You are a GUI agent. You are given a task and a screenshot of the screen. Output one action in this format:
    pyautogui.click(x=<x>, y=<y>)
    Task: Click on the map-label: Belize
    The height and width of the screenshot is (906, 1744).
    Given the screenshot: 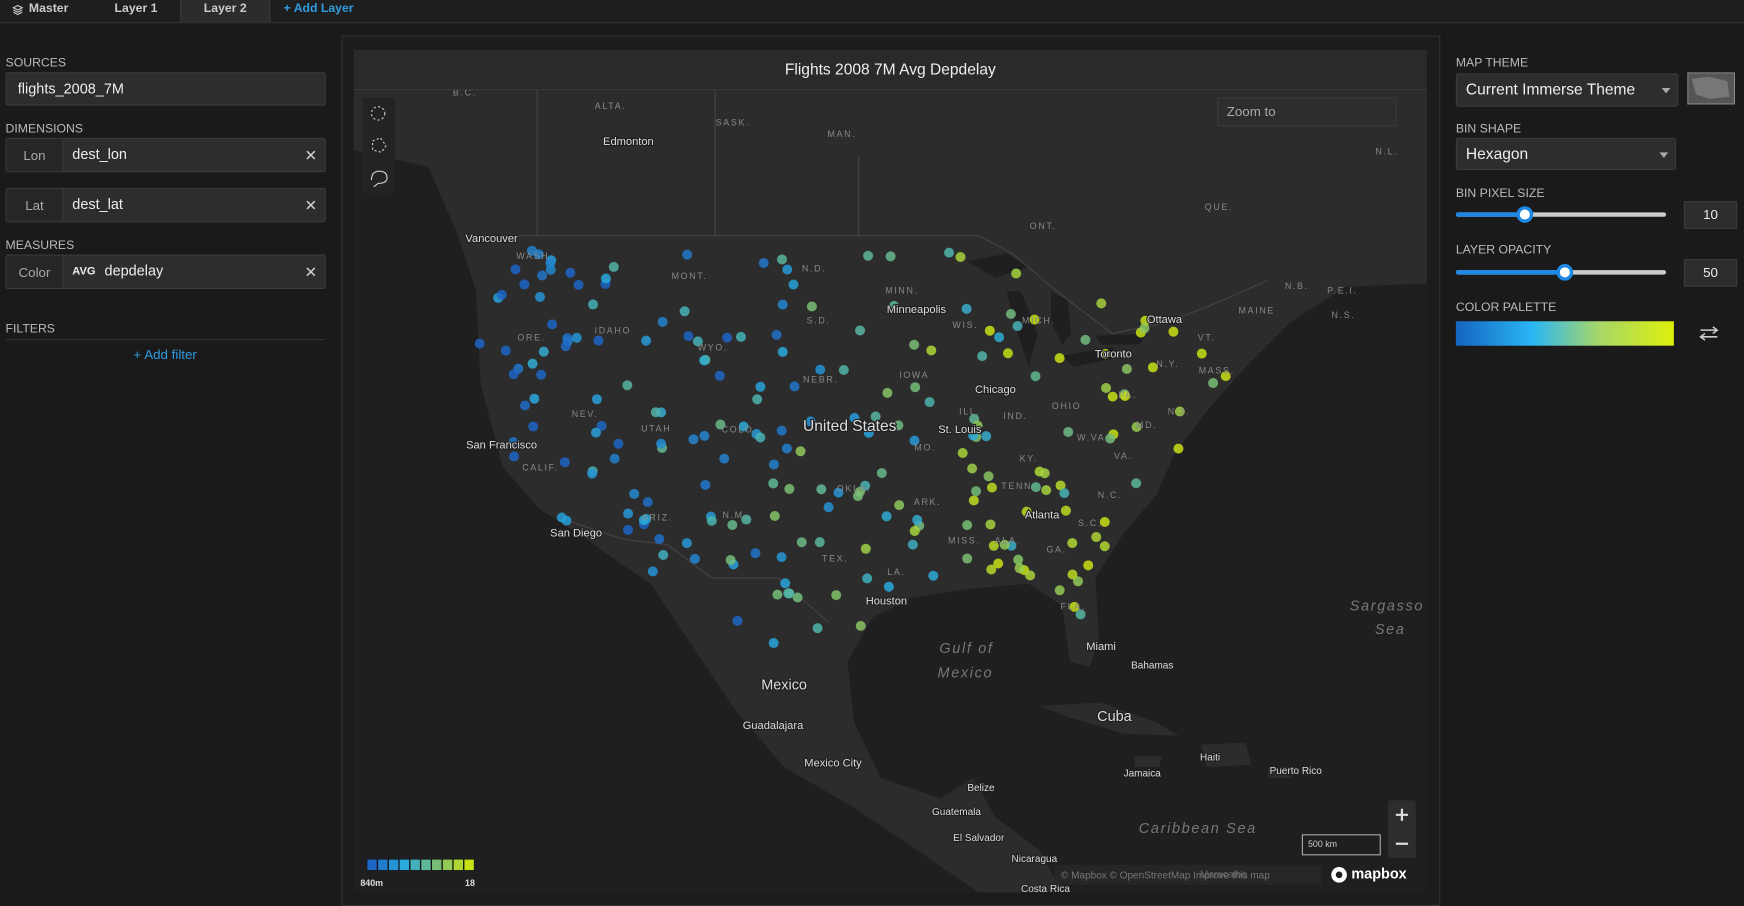 What is the action you would take?
    pyautogui.click(x=981, y=788)
    